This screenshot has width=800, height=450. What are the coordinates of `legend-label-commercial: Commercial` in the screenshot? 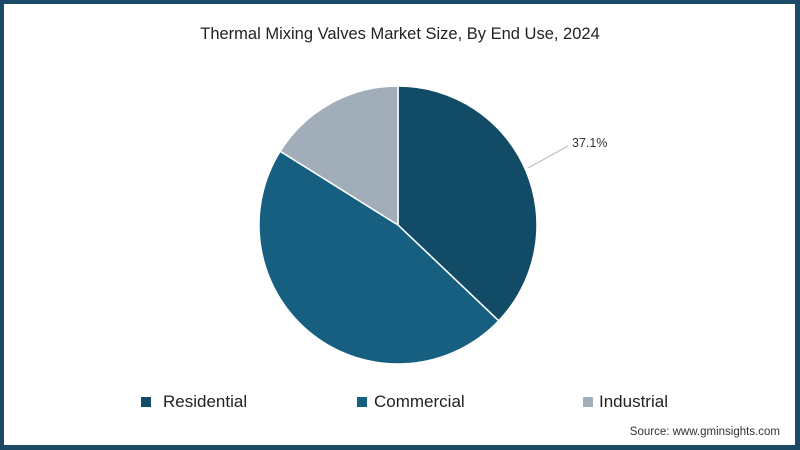 It's located at (419, 401).